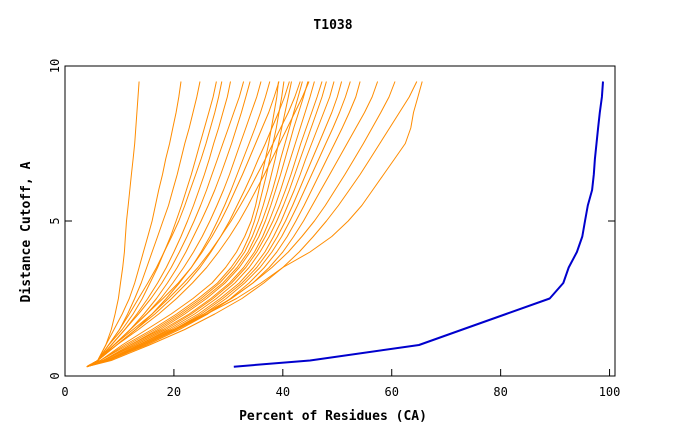  I want to click on x-tick-label: 0, so click(64, 392).